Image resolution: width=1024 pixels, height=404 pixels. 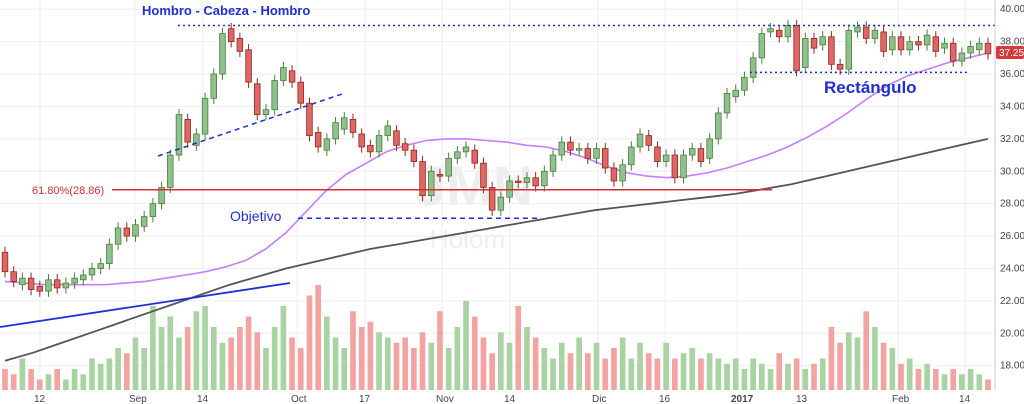 I want to click on y-tick-label: 26.00, so click(x=1012, y=236).